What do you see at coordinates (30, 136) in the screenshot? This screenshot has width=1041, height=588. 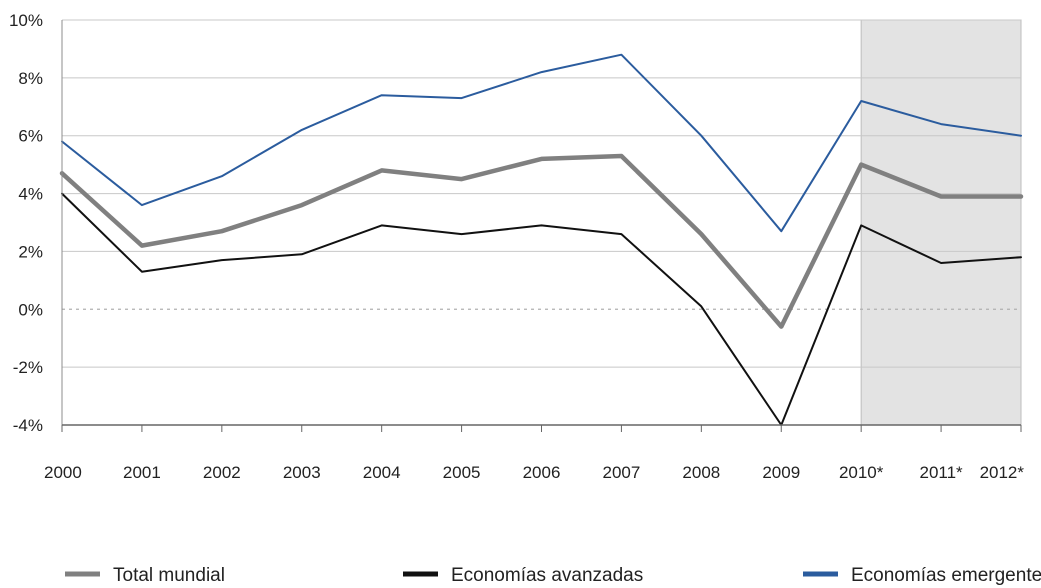 I see `y-tick-label: 6%` at bounding box center [30, 136].